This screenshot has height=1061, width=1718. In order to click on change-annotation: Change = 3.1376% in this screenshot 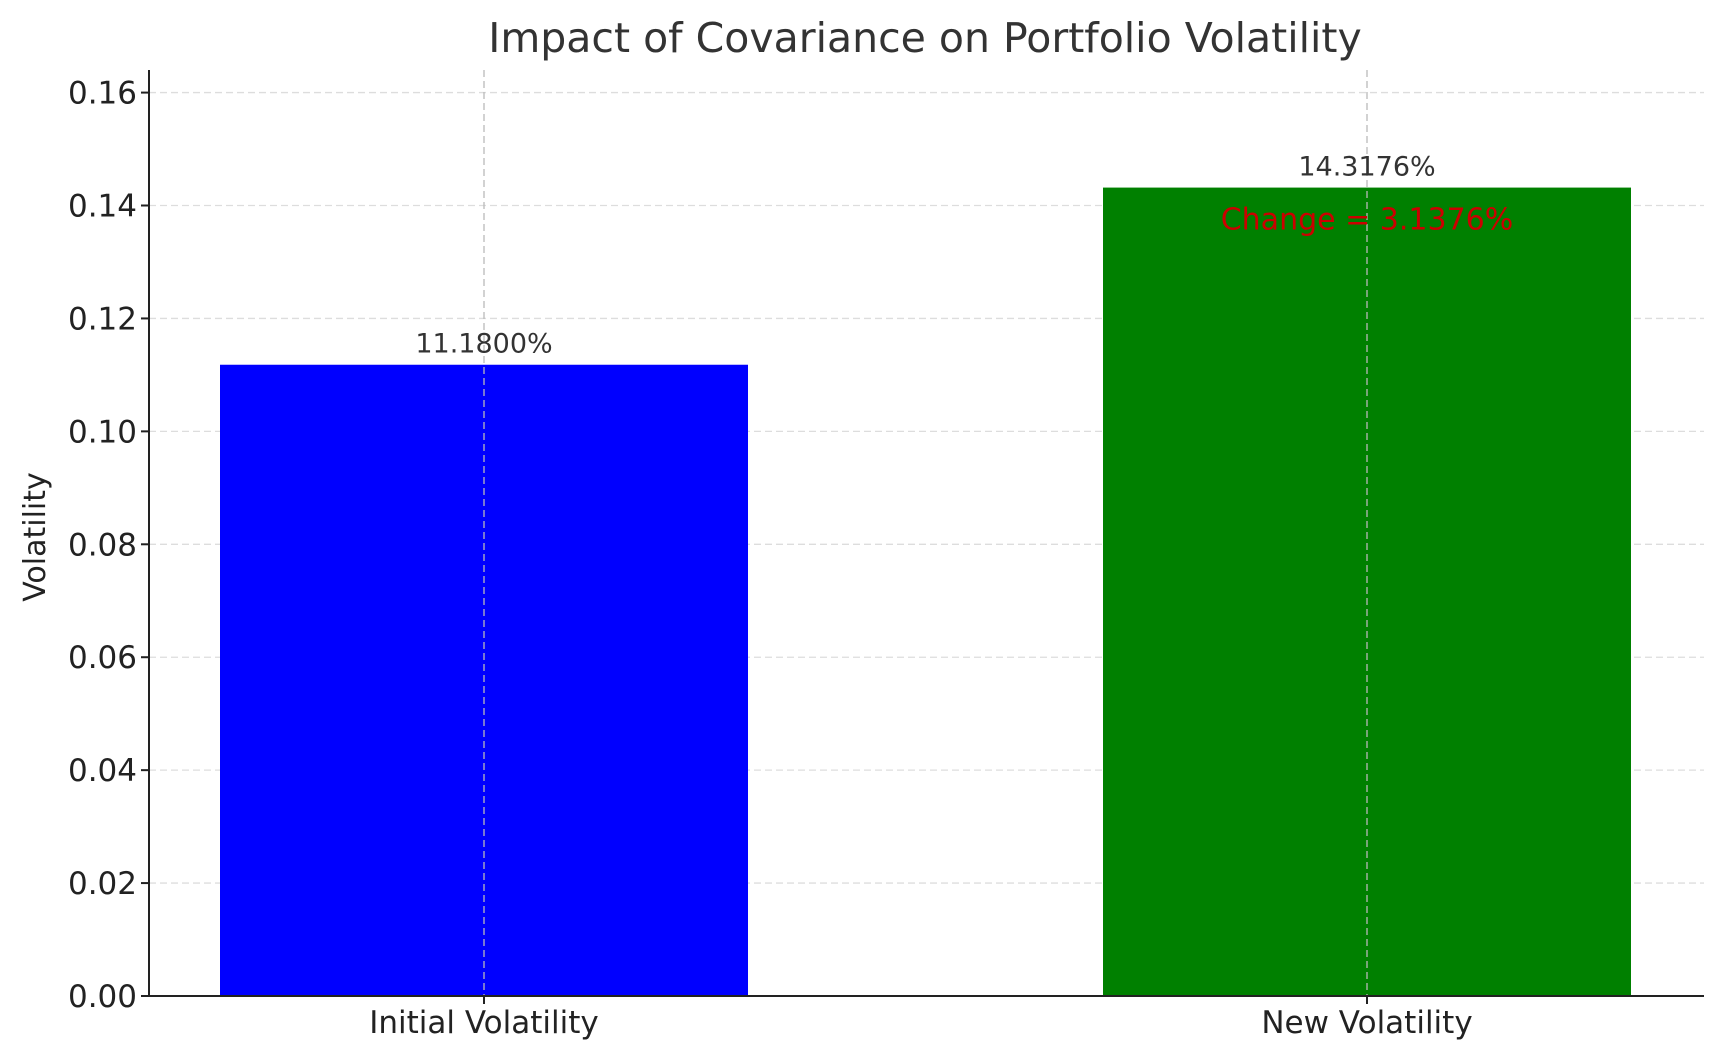, I will do `click(1367, 220)`.